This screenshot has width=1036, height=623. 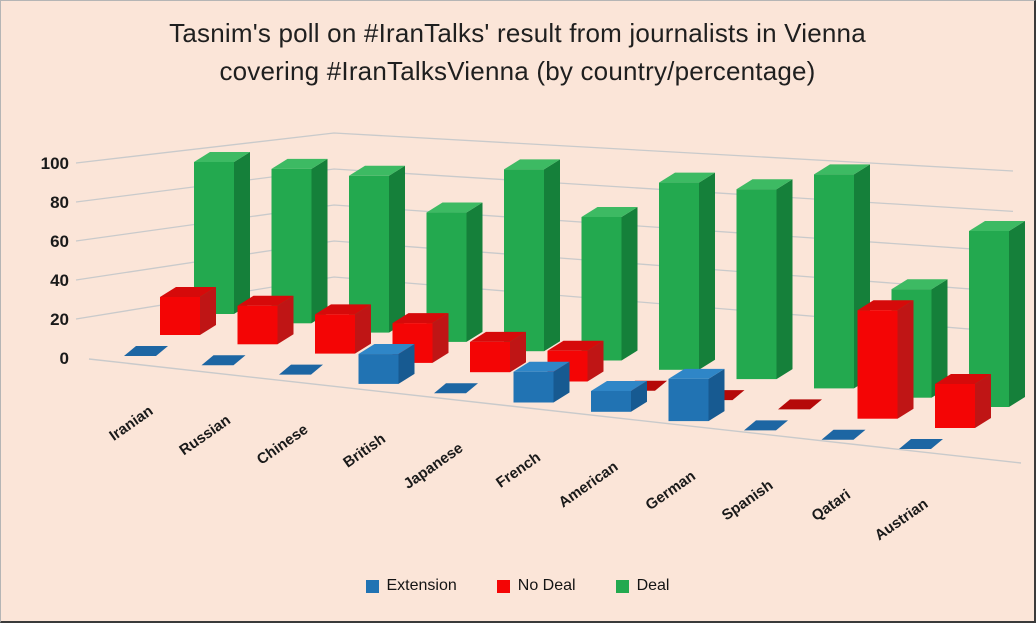 I want to click on bar-no-deal-chinese-side, so click(x=363, y=329).